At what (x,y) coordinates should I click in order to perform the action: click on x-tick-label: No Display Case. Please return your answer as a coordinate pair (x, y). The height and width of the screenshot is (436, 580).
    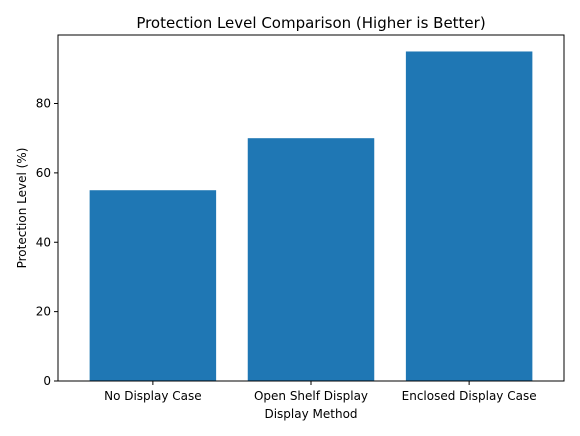
    Looking at the image, I should click on (153, 396).